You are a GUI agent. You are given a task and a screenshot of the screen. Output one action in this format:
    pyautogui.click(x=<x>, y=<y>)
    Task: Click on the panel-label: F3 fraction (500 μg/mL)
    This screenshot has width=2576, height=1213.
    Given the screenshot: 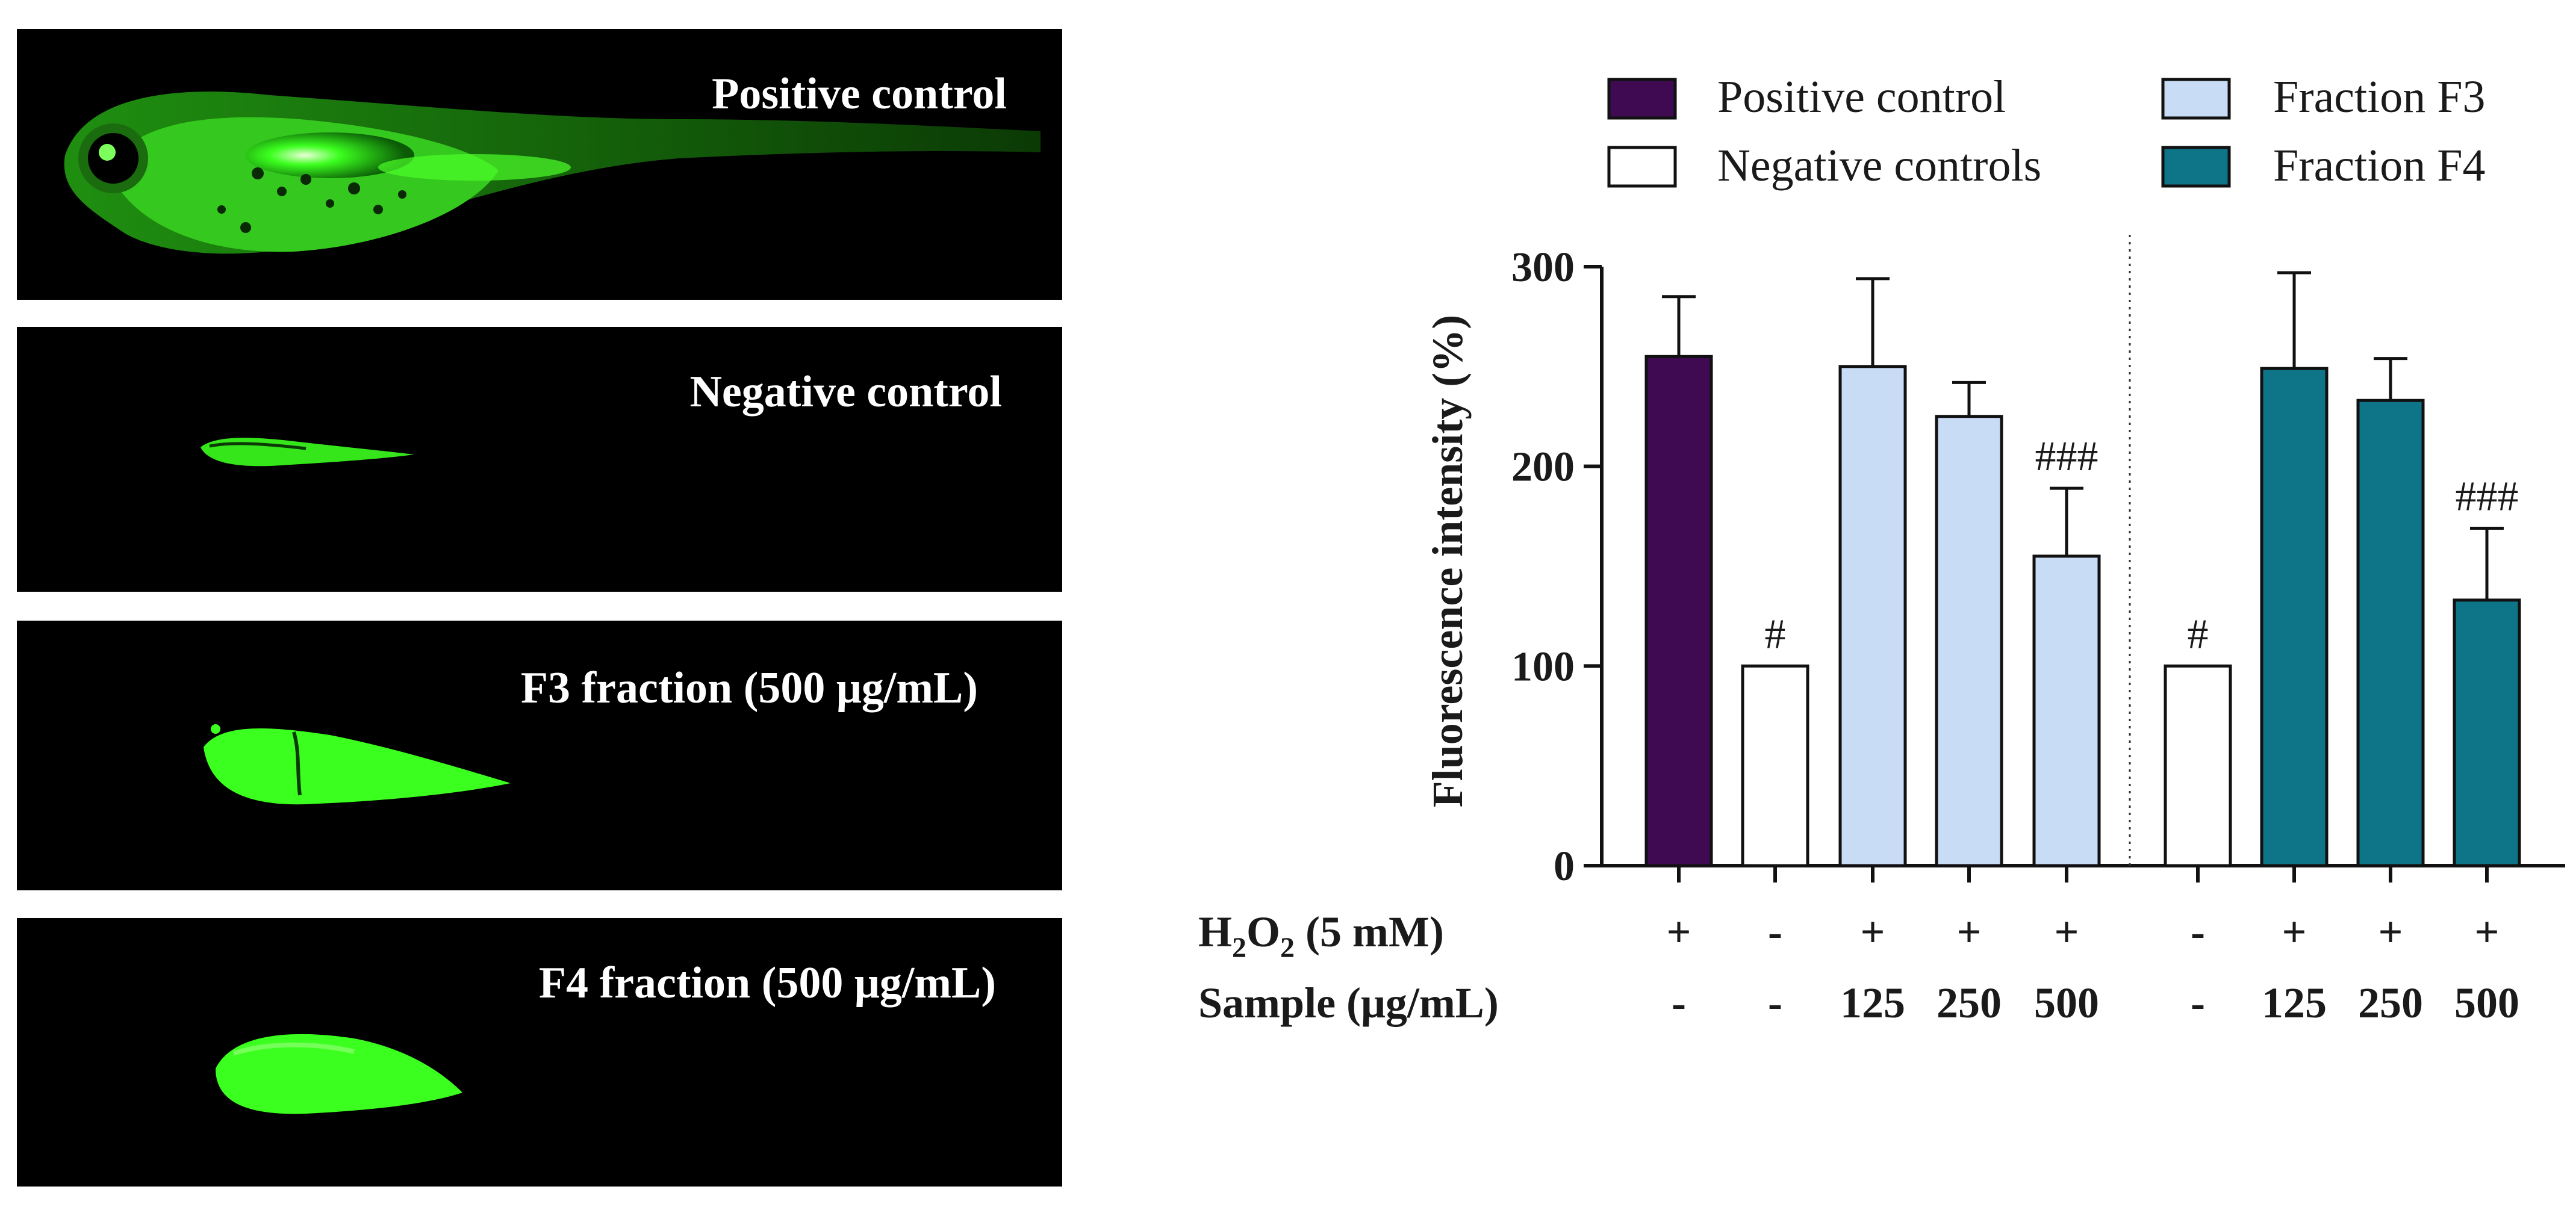 What is the action you would take?
    pyautogui.click(x=749, y=688)
    